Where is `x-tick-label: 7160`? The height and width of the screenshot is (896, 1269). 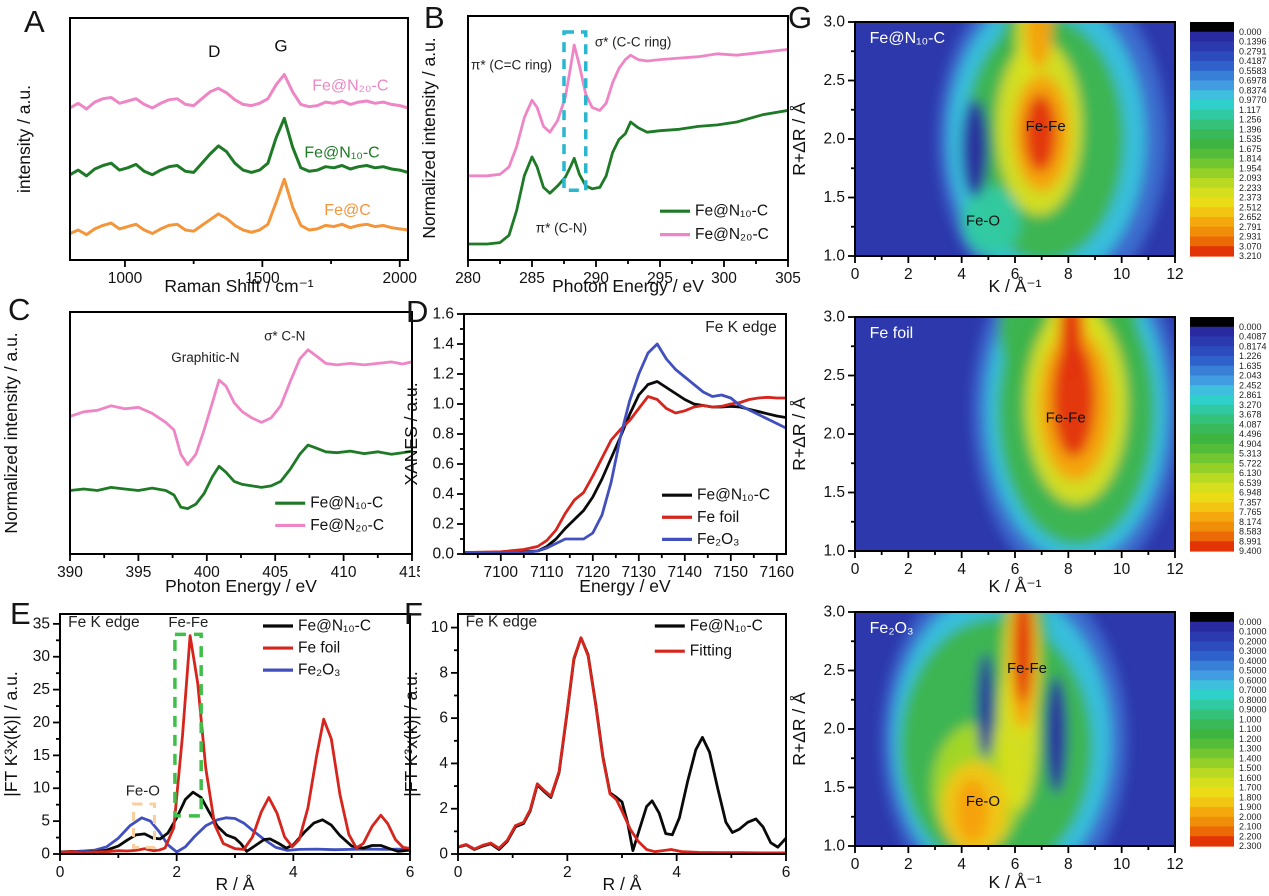
x-tick-label: 7160 is located at coordinates (777, 572).